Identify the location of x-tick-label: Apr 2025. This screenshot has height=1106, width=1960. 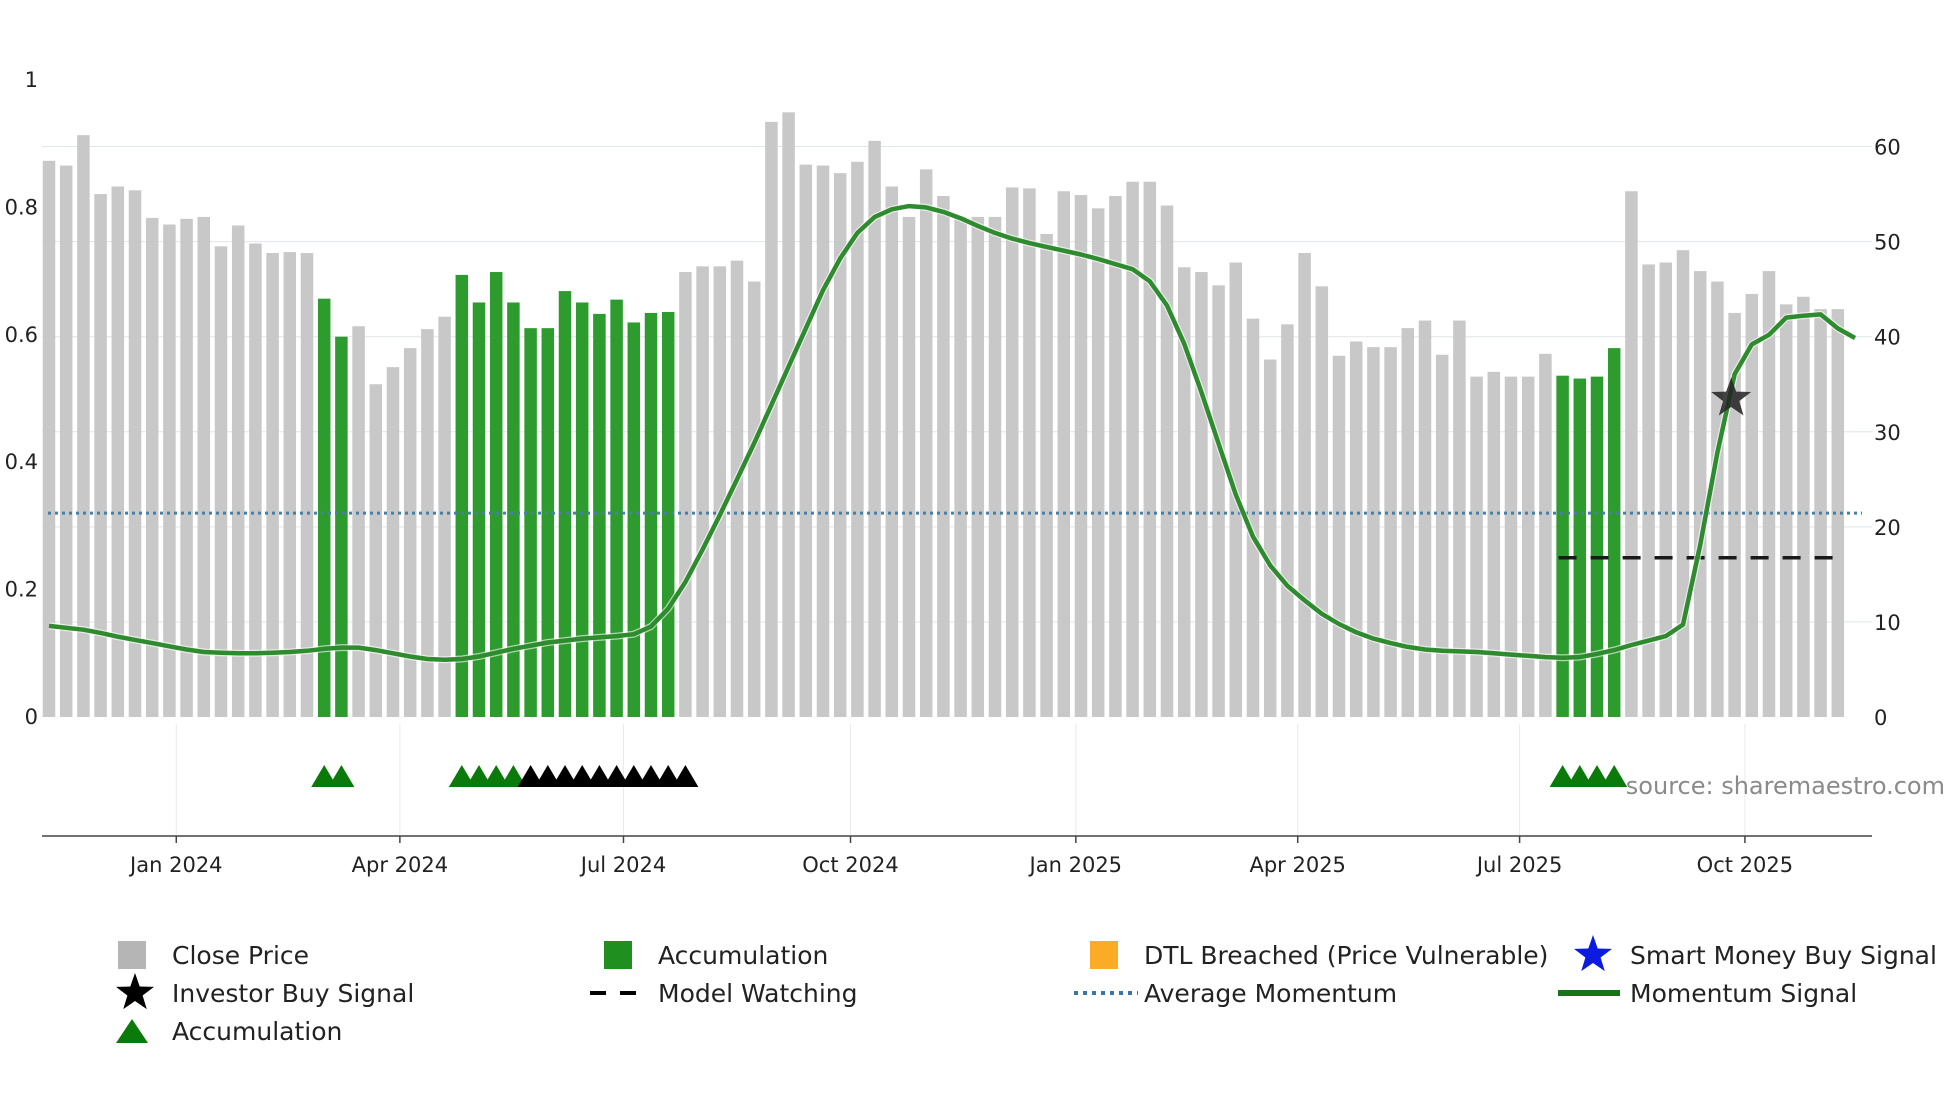
(1297, 865).